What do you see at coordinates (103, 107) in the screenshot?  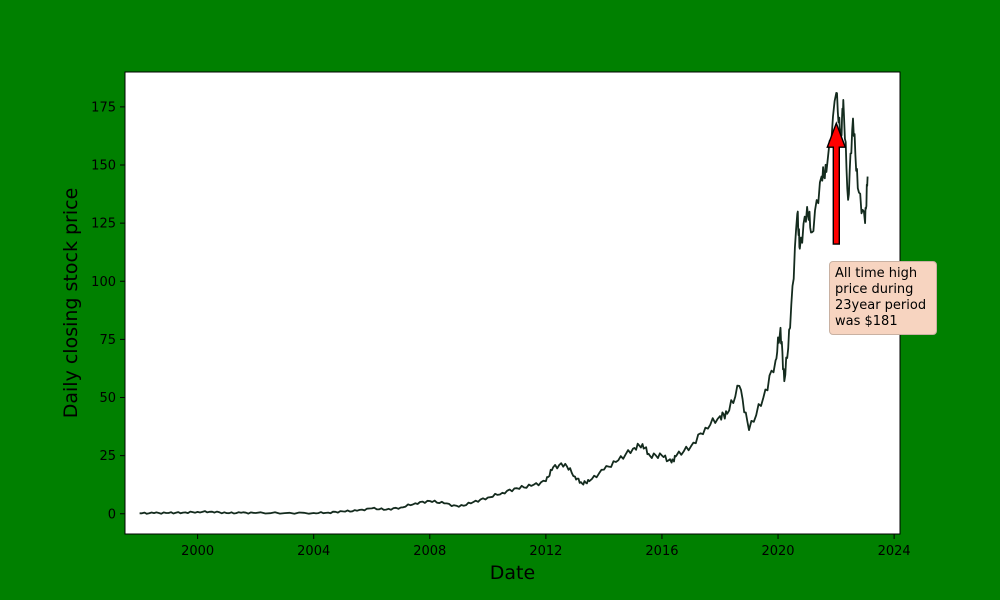 I see `y-tick-label: 175` at bounding box center [103, 107].